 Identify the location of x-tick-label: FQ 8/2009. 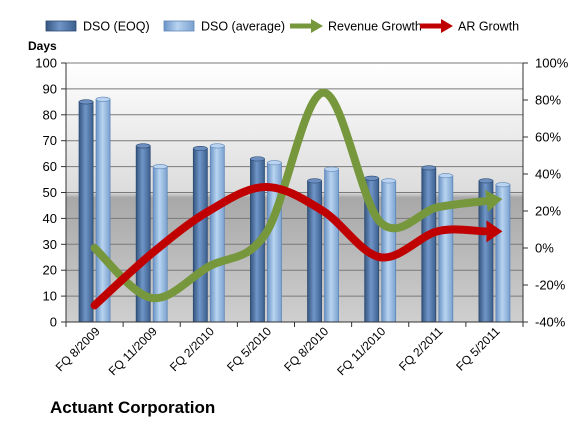
(78, 349).